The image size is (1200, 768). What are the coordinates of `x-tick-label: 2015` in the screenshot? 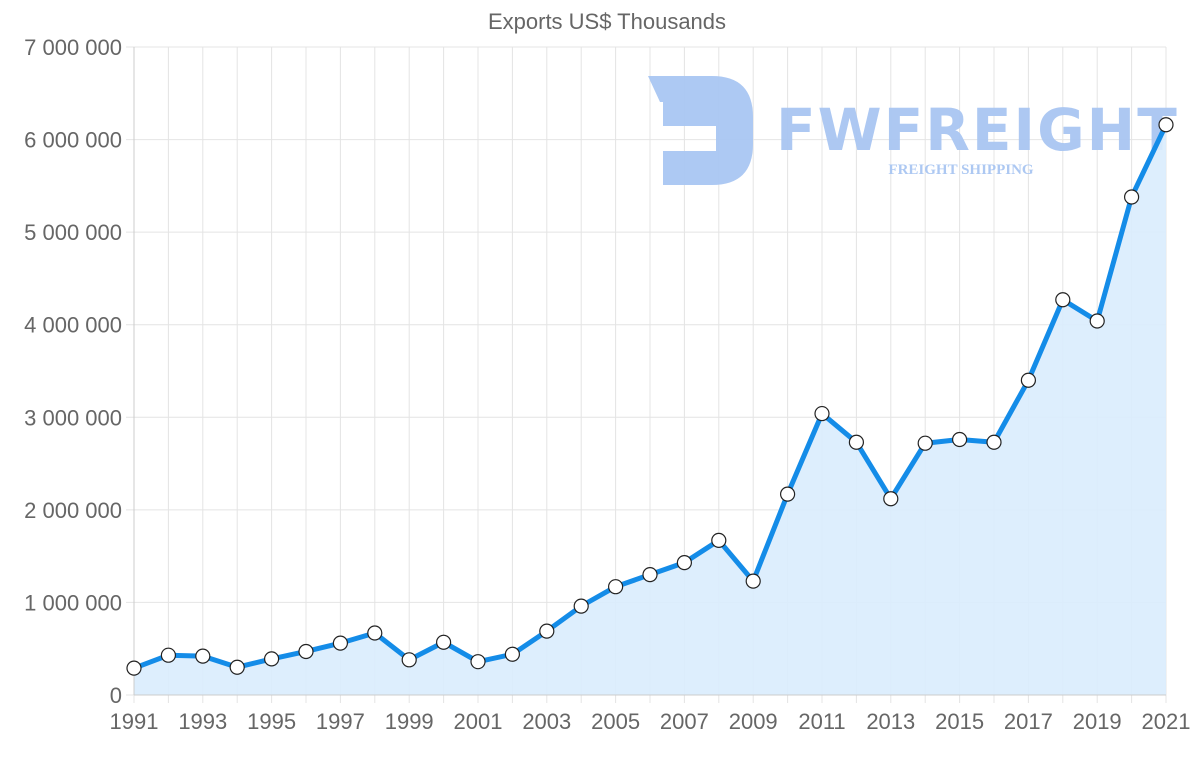 It's located at (959, 721).